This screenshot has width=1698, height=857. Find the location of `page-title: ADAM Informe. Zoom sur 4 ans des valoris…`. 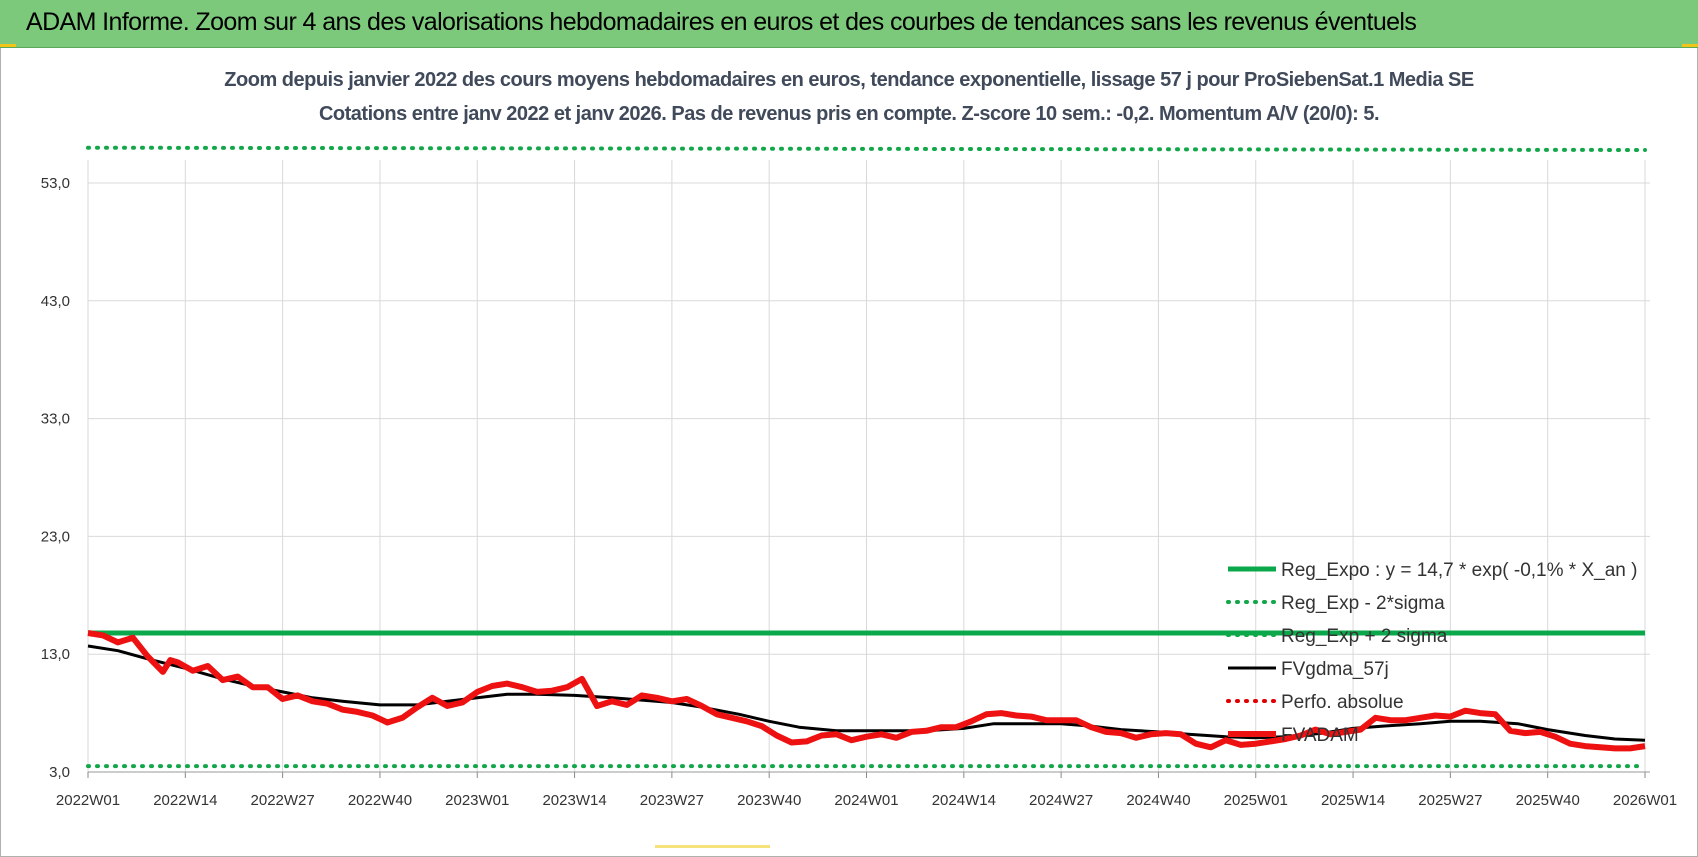

page-title: ADAM Informe. Zoom sur 4 ans des valoris… is located at coordinates (721, 22).